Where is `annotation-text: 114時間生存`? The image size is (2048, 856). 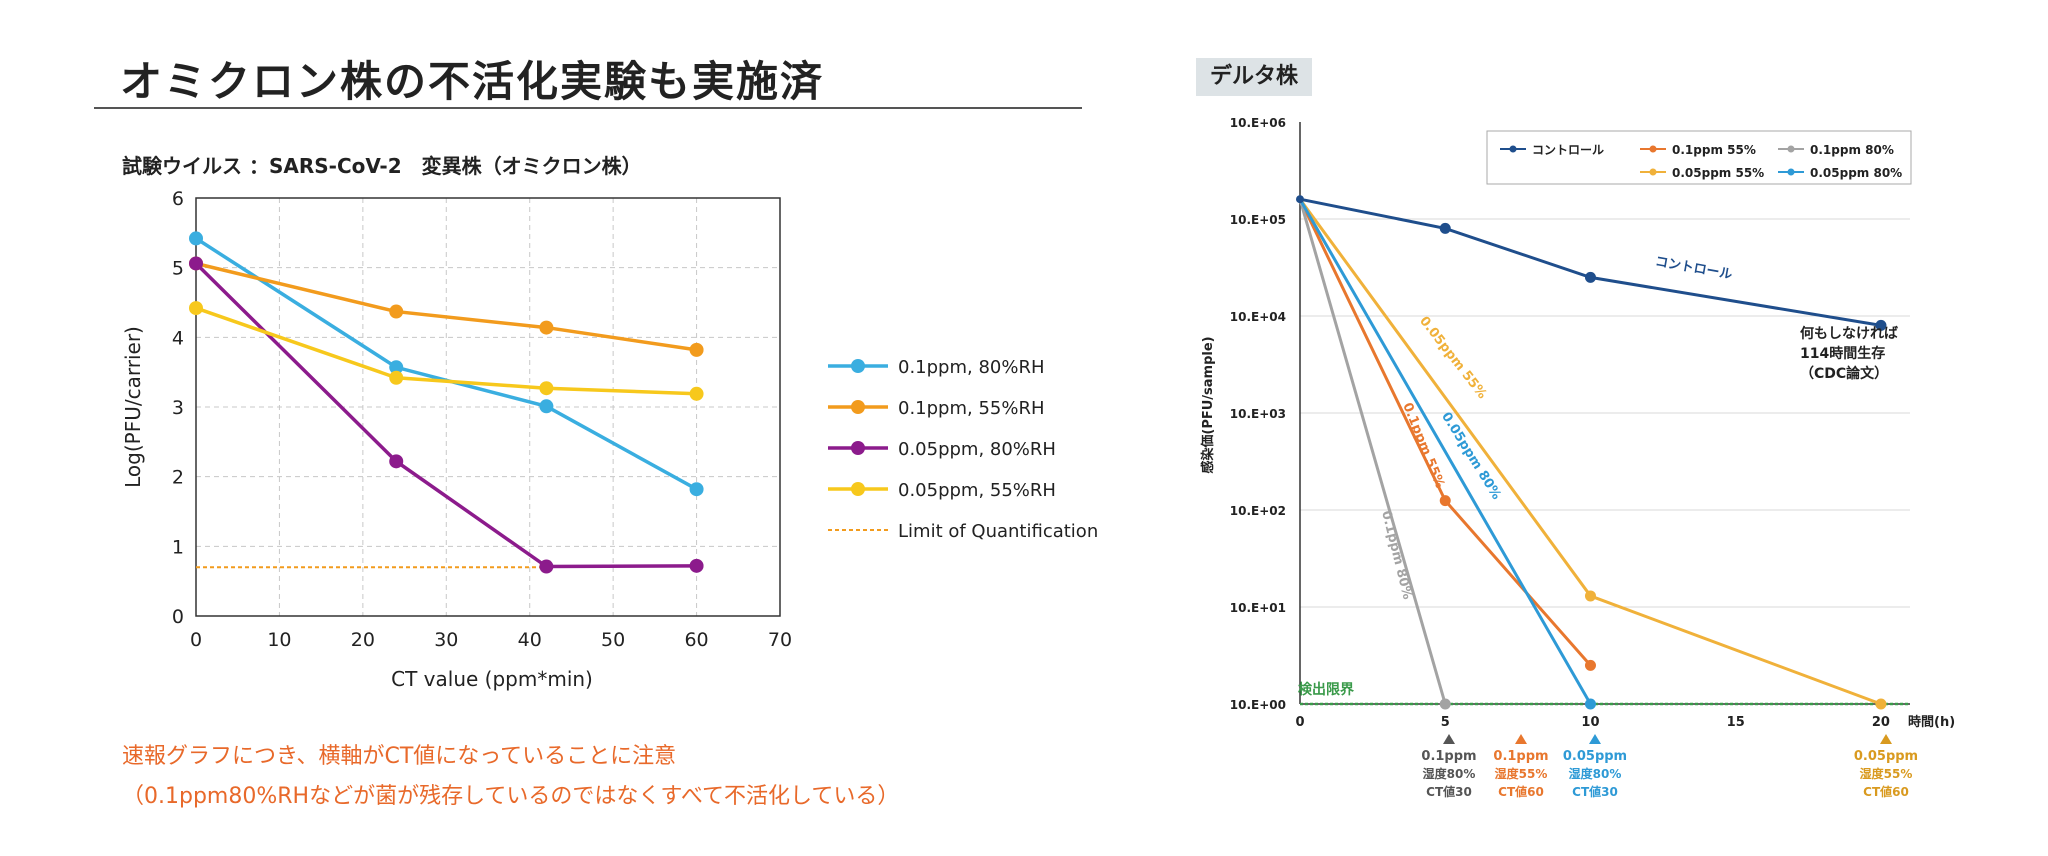
annotation-text: 114時間生存 is located at coordinates (1842, 353).